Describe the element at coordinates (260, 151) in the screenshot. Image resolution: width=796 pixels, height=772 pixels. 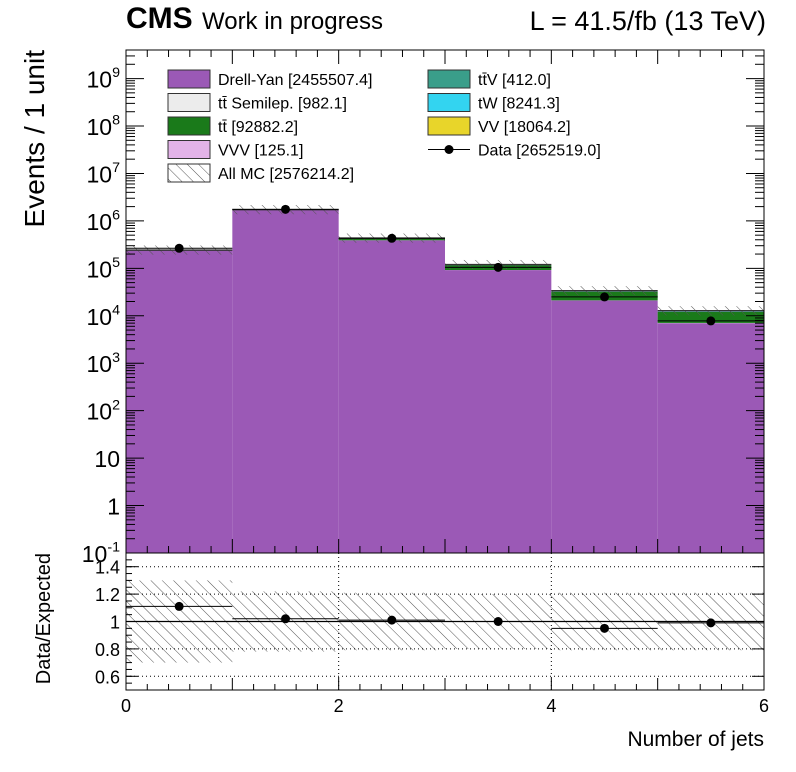
I see `legend-label-3: VVV [125.1]` at that location.